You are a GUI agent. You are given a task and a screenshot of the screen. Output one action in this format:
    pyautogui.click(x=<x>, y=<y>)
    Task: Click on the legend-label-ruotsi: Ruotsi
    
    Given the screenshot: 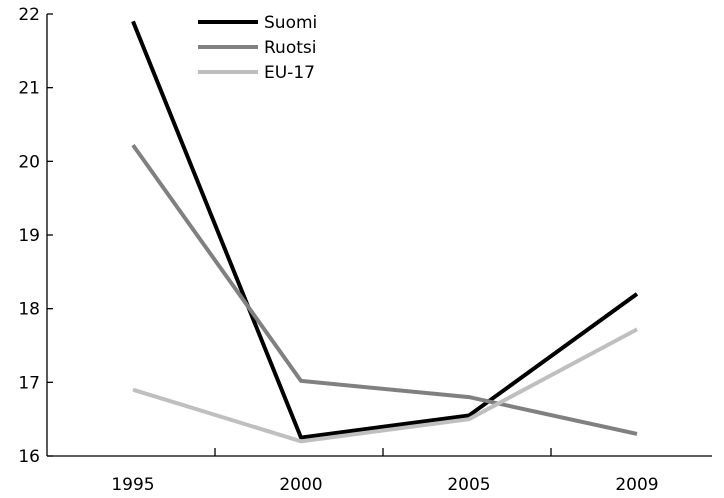 What is the action you would take?
    pyautogui.click(x=290, y=48)
    